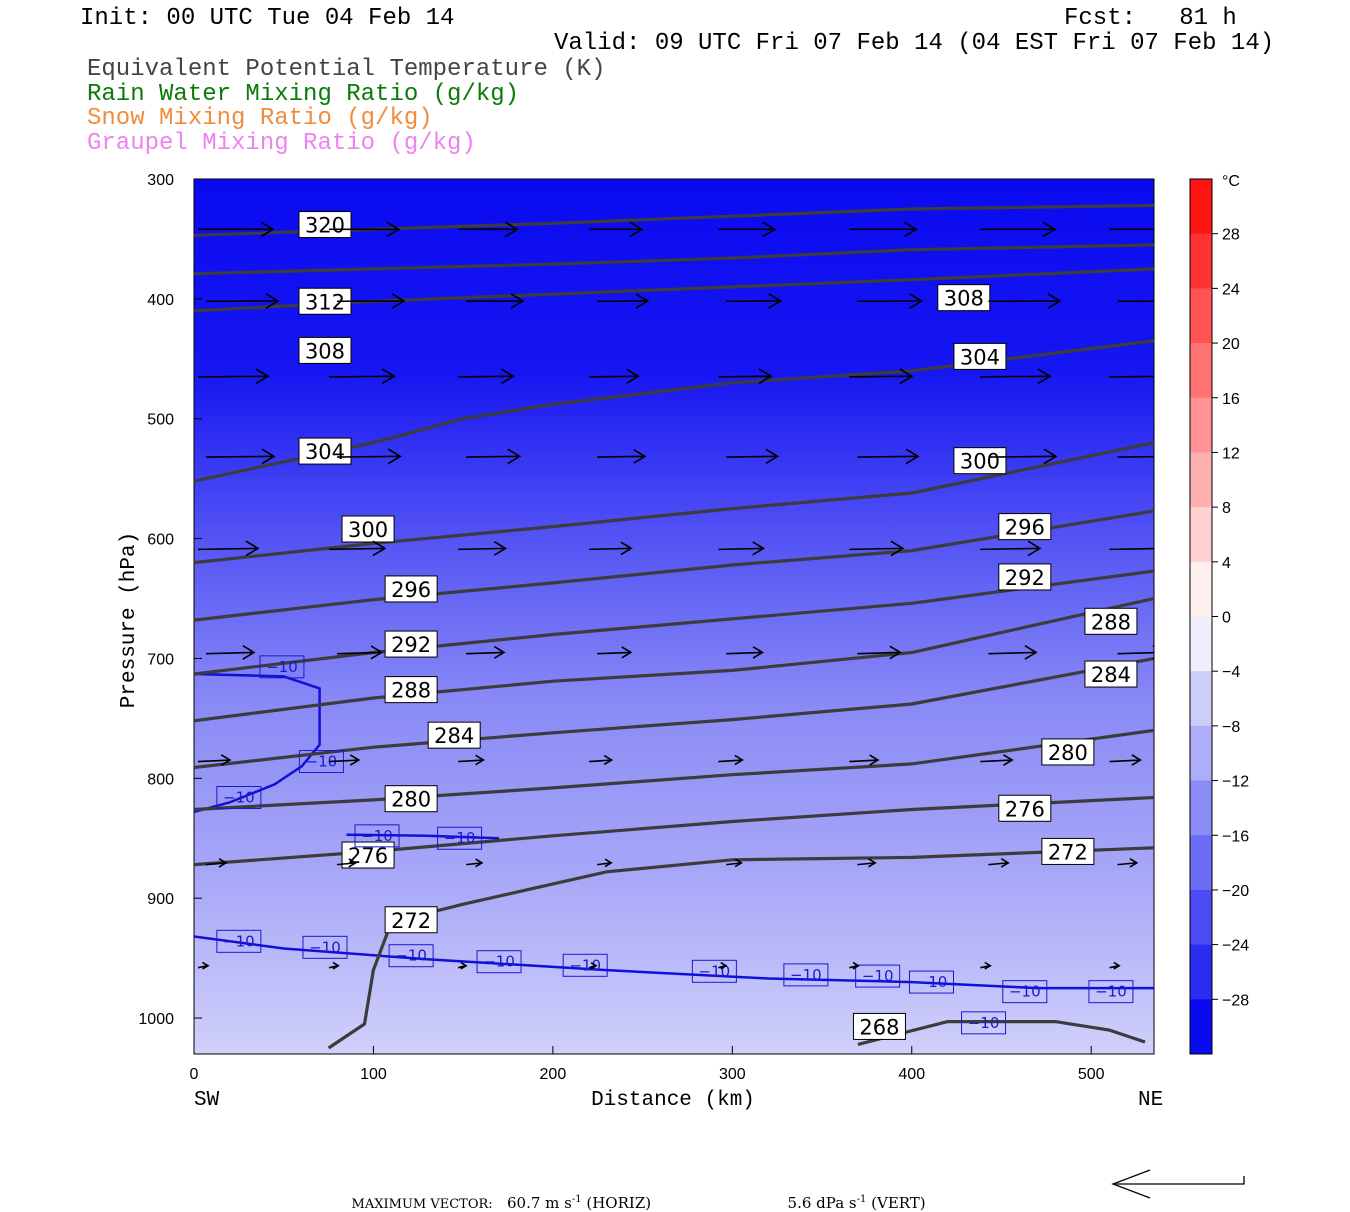 The width and height of the screenshot is (1350, 1212). I want to click on colorbar-tick-label: 4, so click(1226, 563).